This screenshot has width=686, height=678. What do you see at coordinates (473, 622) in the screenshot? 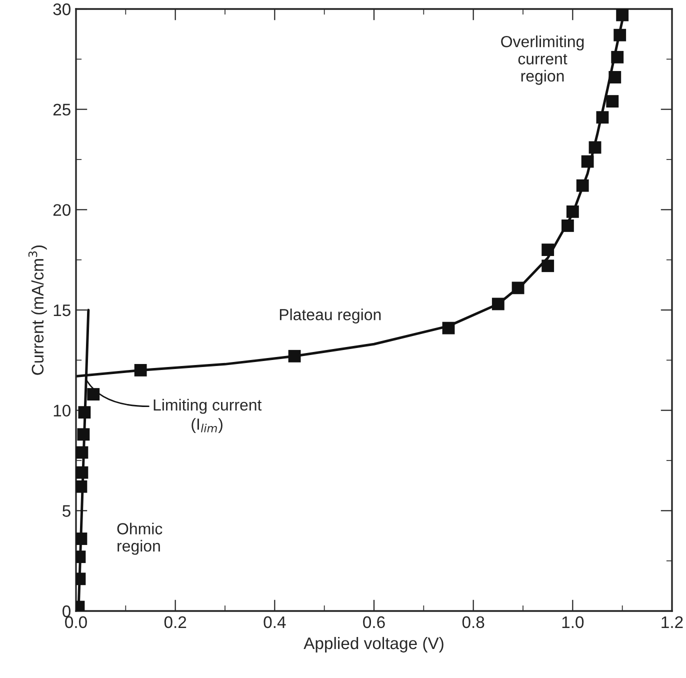
I see `x-tick-label: 0.8` at bounding box center [473, 622].